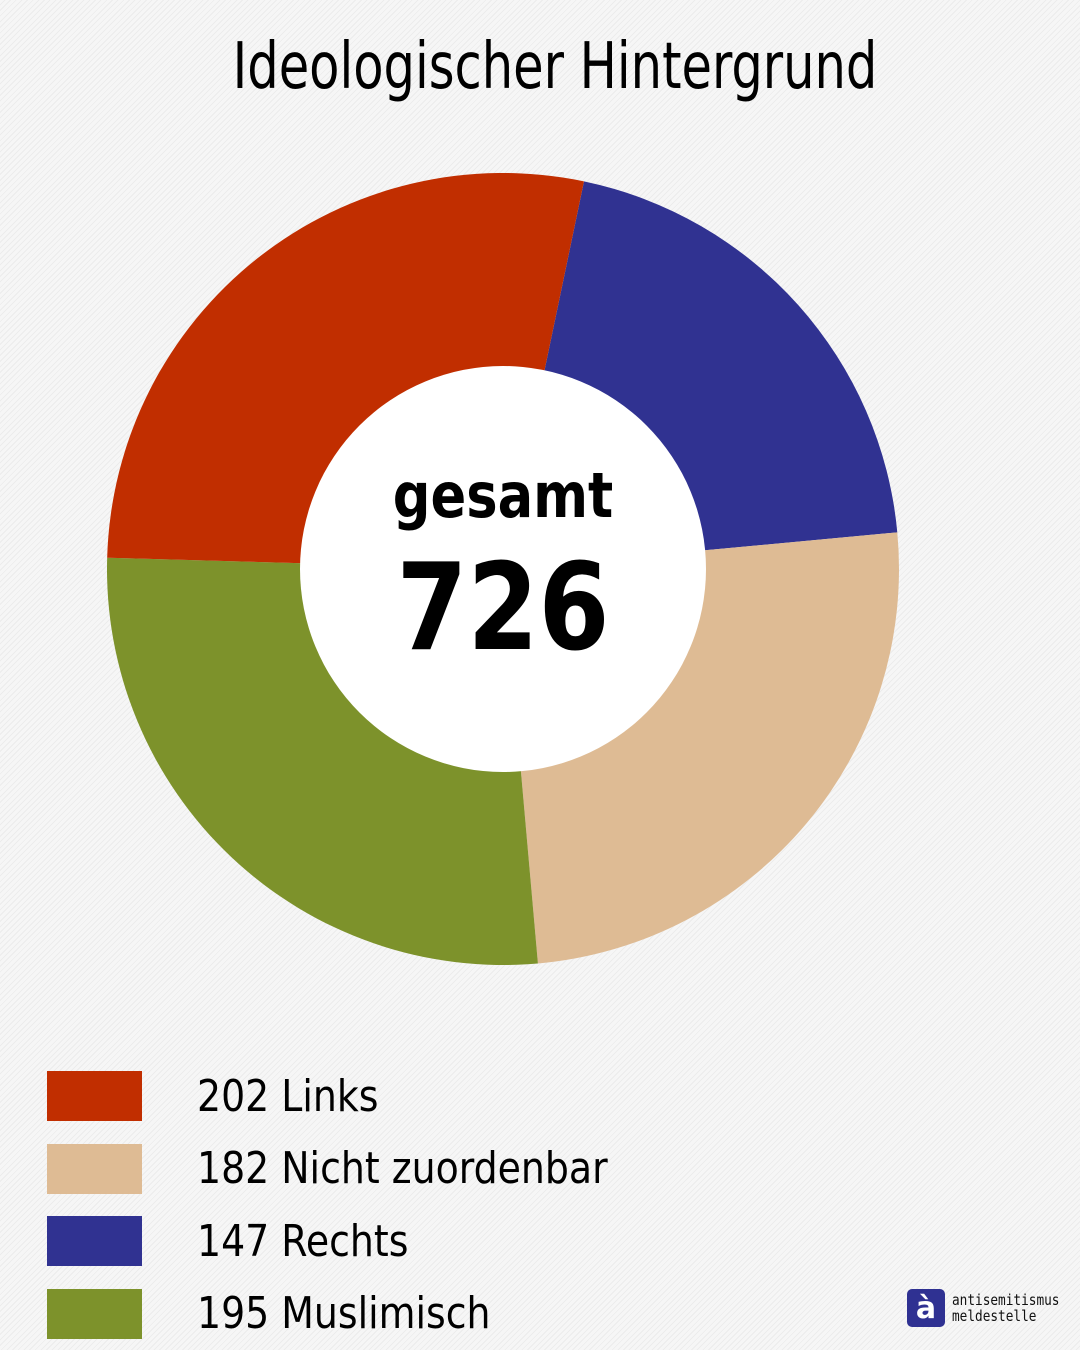 The height and width of the screenshot is (1350, 1080). Describe the element at coordinates (503, 495) in the screenshot. I see `total-label: gesamt` at that location.